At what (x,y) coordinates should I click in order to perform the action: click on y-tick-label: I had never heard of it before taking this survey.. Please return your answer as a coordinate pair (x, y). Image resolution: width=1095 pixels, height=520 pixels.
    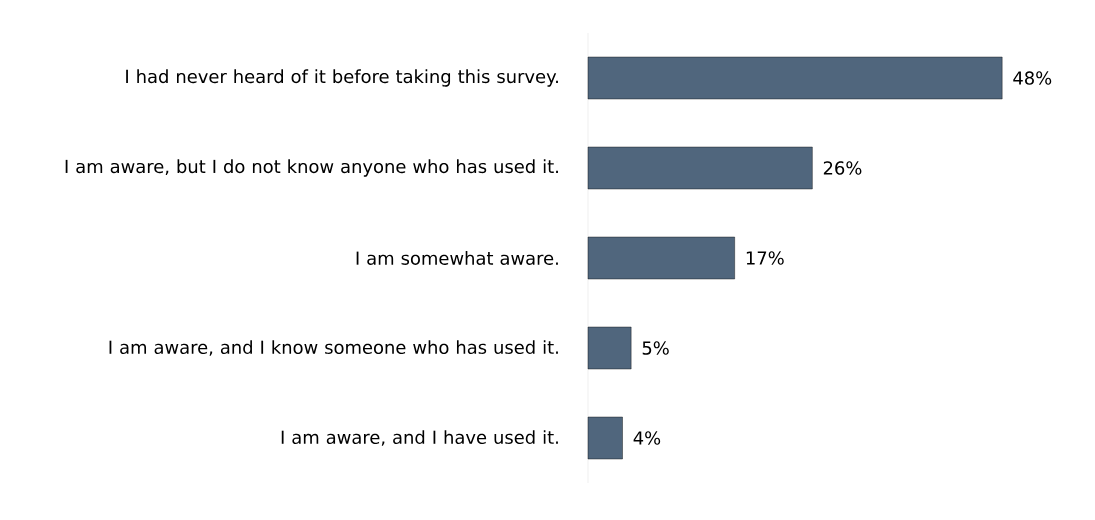
    Looking at the image, I should click on (342, 78).